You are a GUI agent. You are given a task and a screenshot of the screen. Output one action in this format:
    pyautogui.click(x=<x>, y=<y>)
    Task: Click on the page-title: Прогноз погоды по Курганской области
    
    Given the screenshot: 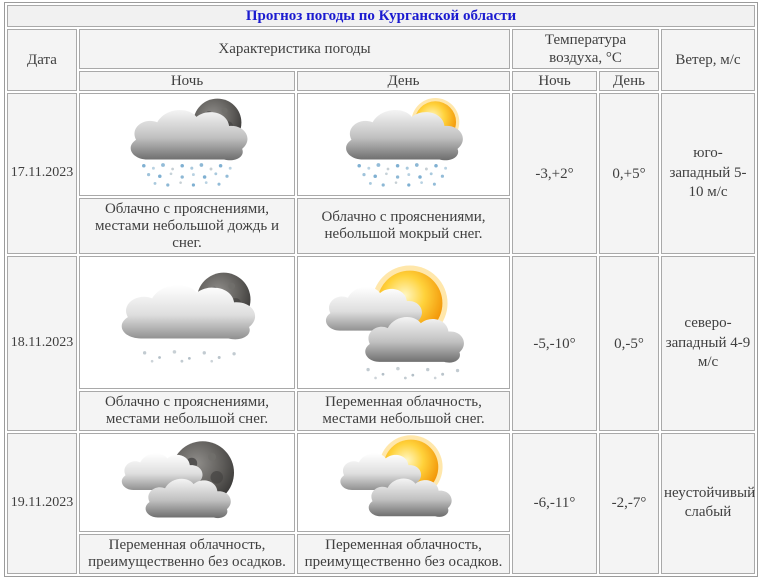 What is the action you would take?
    pyautogui.click(x=381, y=16)
    